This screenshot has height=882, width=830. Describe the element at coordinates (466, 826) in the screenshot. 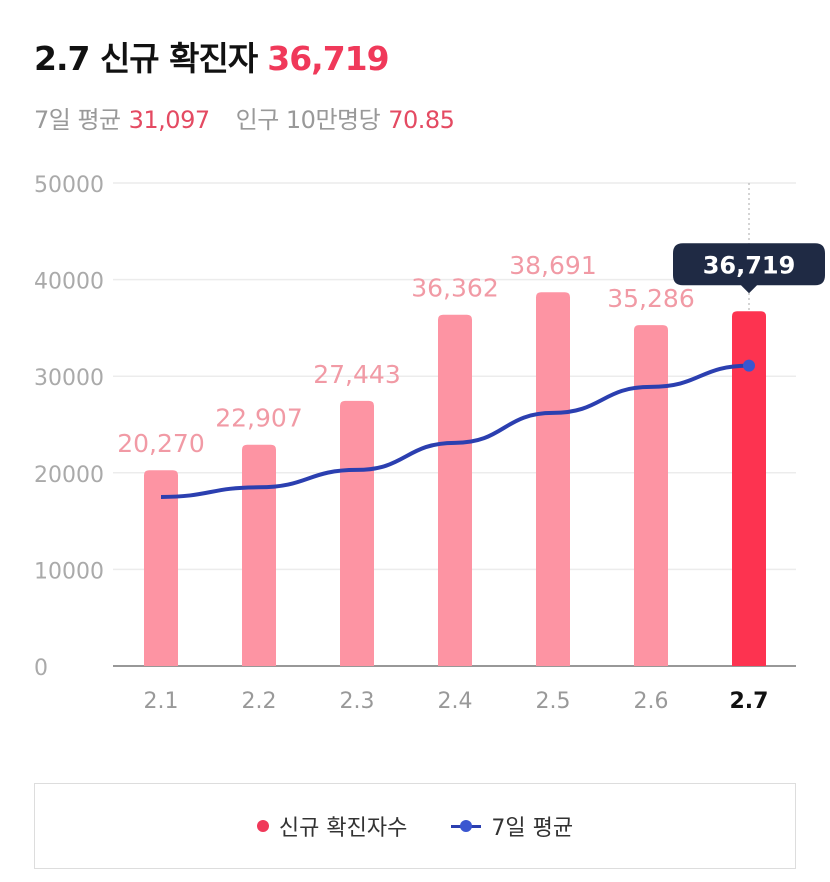

I see `legend-line-icon` at that location.